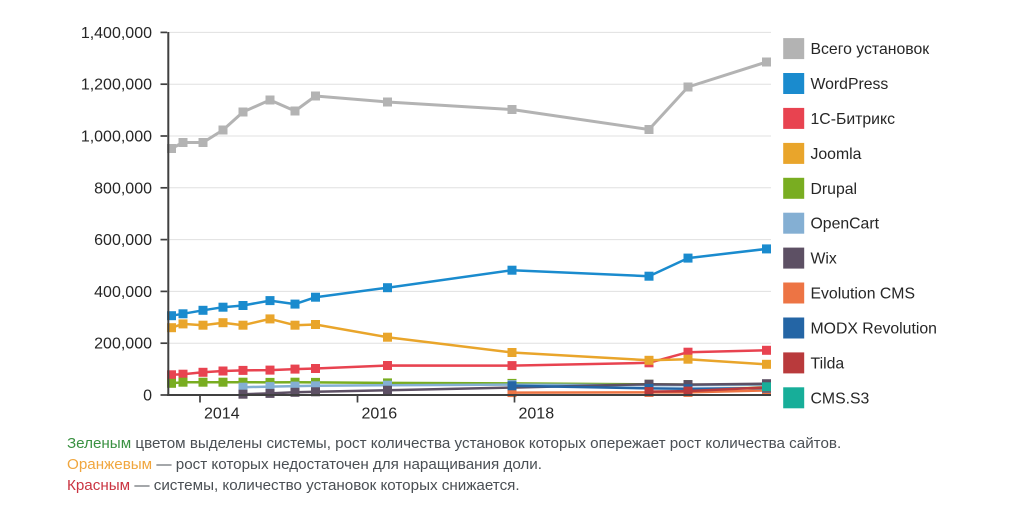  Describe the element at coordinates (123, 240) in the screenshot. I see `svg-text: 600,000` at that location.